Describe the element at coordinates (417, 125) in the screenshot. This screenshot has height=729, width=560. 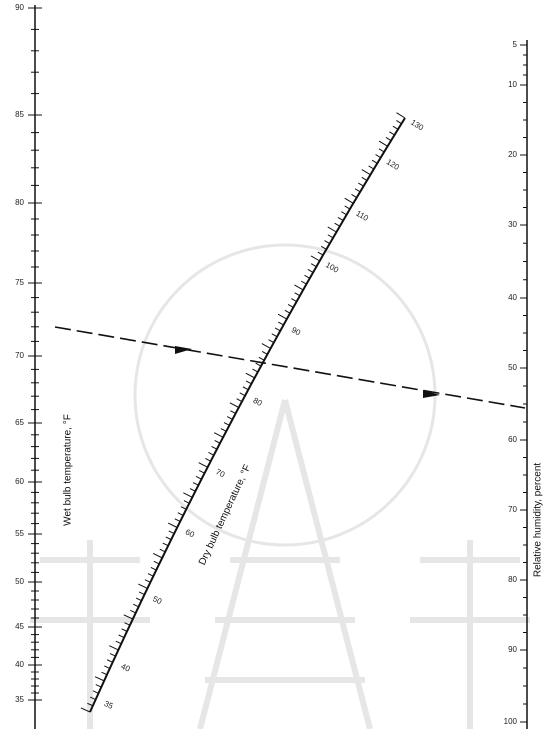
I see `tick-label: 130` at that location.